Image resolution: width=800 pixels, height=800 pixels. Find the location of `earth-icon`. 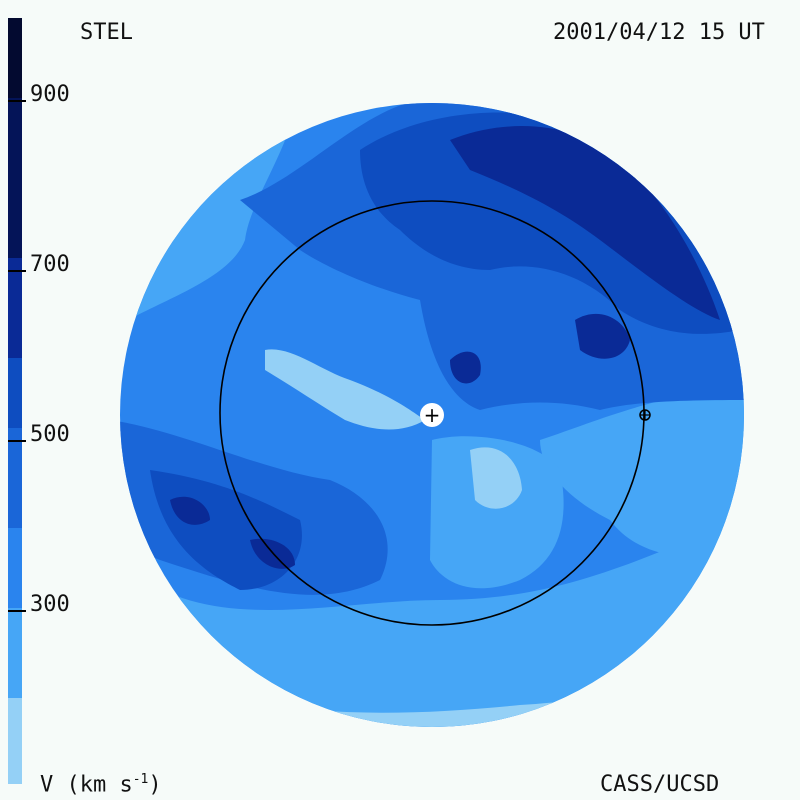

earth-icon is located at coordinates (645, 415).